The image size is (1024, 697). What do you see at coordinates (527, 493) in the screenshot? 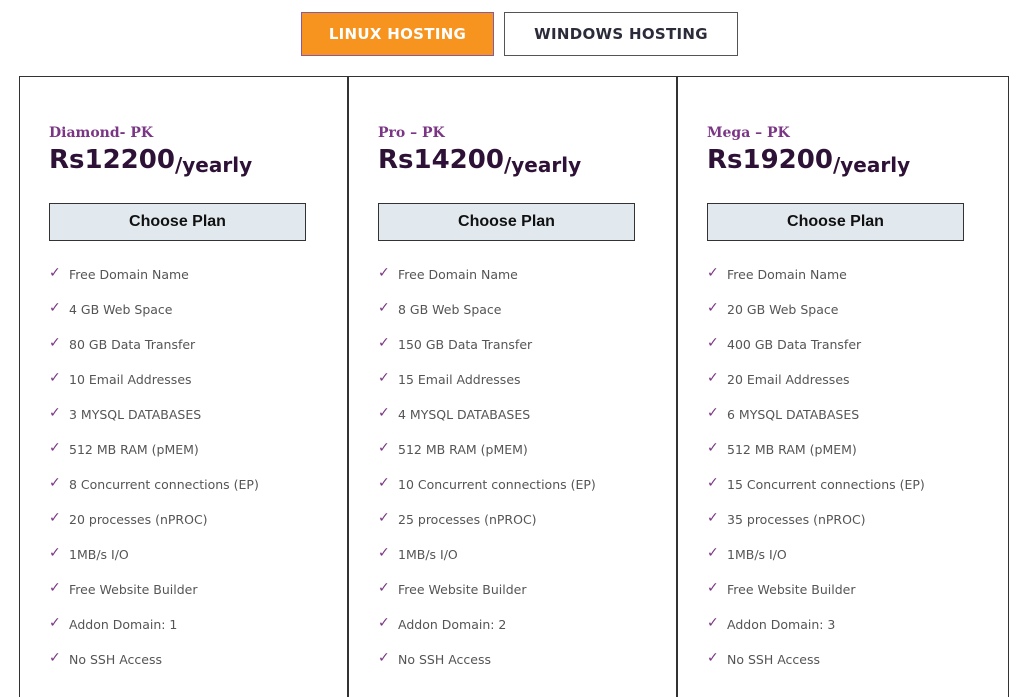
I see `feature-item: ✓ 10 Concurrent connections (EP)` at bounding box center [527, 493].